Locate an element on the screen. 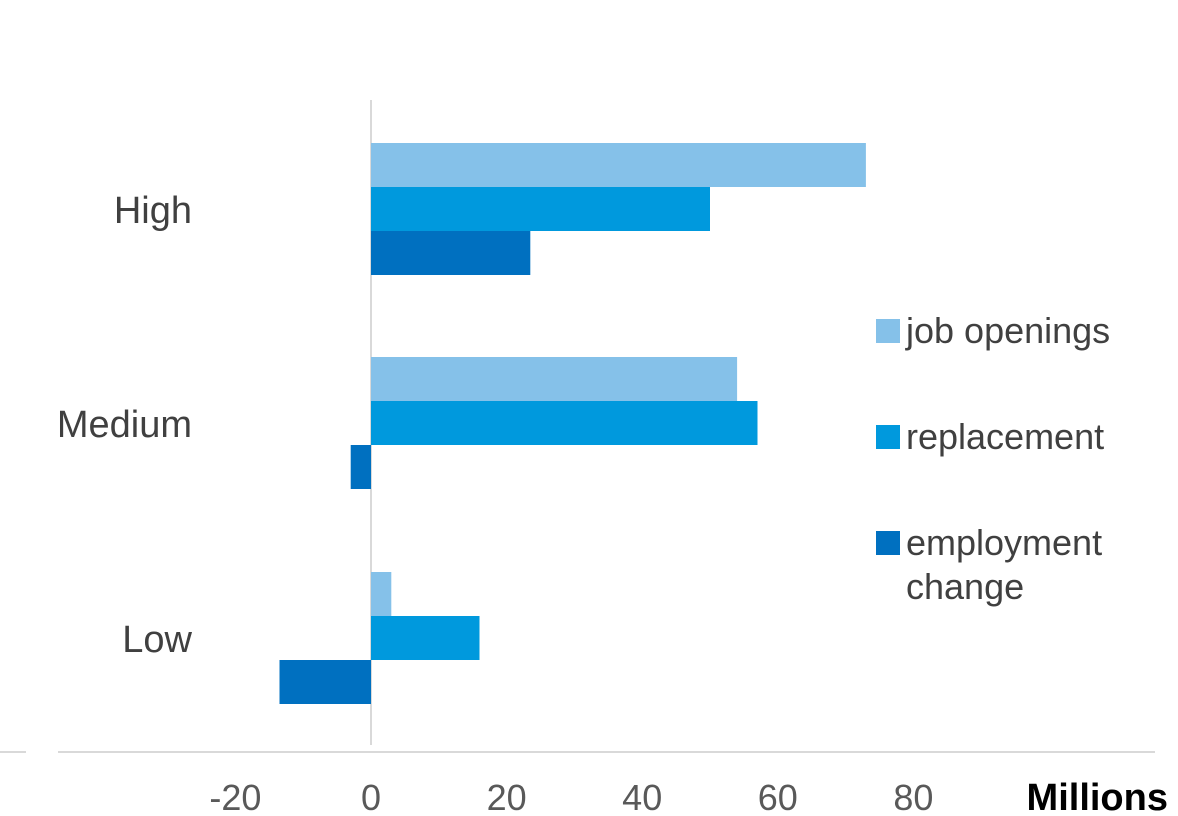  legend-swatch-employment-change is located at coordinates (888, 543).